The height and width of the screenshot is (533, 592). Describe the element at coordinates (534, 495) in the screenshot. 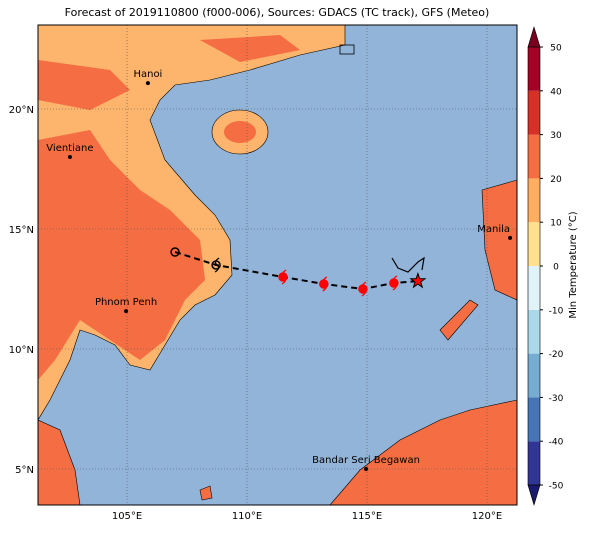

I see `colorbar-extend-low` at that location.